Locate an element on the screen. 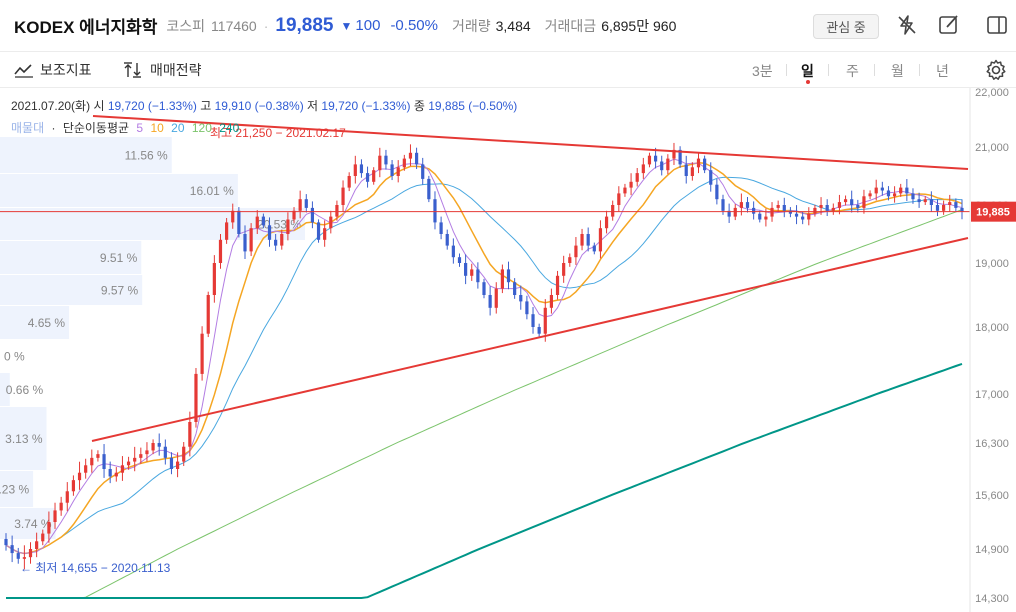 The width and height of the screenshot is (1016, 612). period-week: 주 is located at coordinates (852, 71).